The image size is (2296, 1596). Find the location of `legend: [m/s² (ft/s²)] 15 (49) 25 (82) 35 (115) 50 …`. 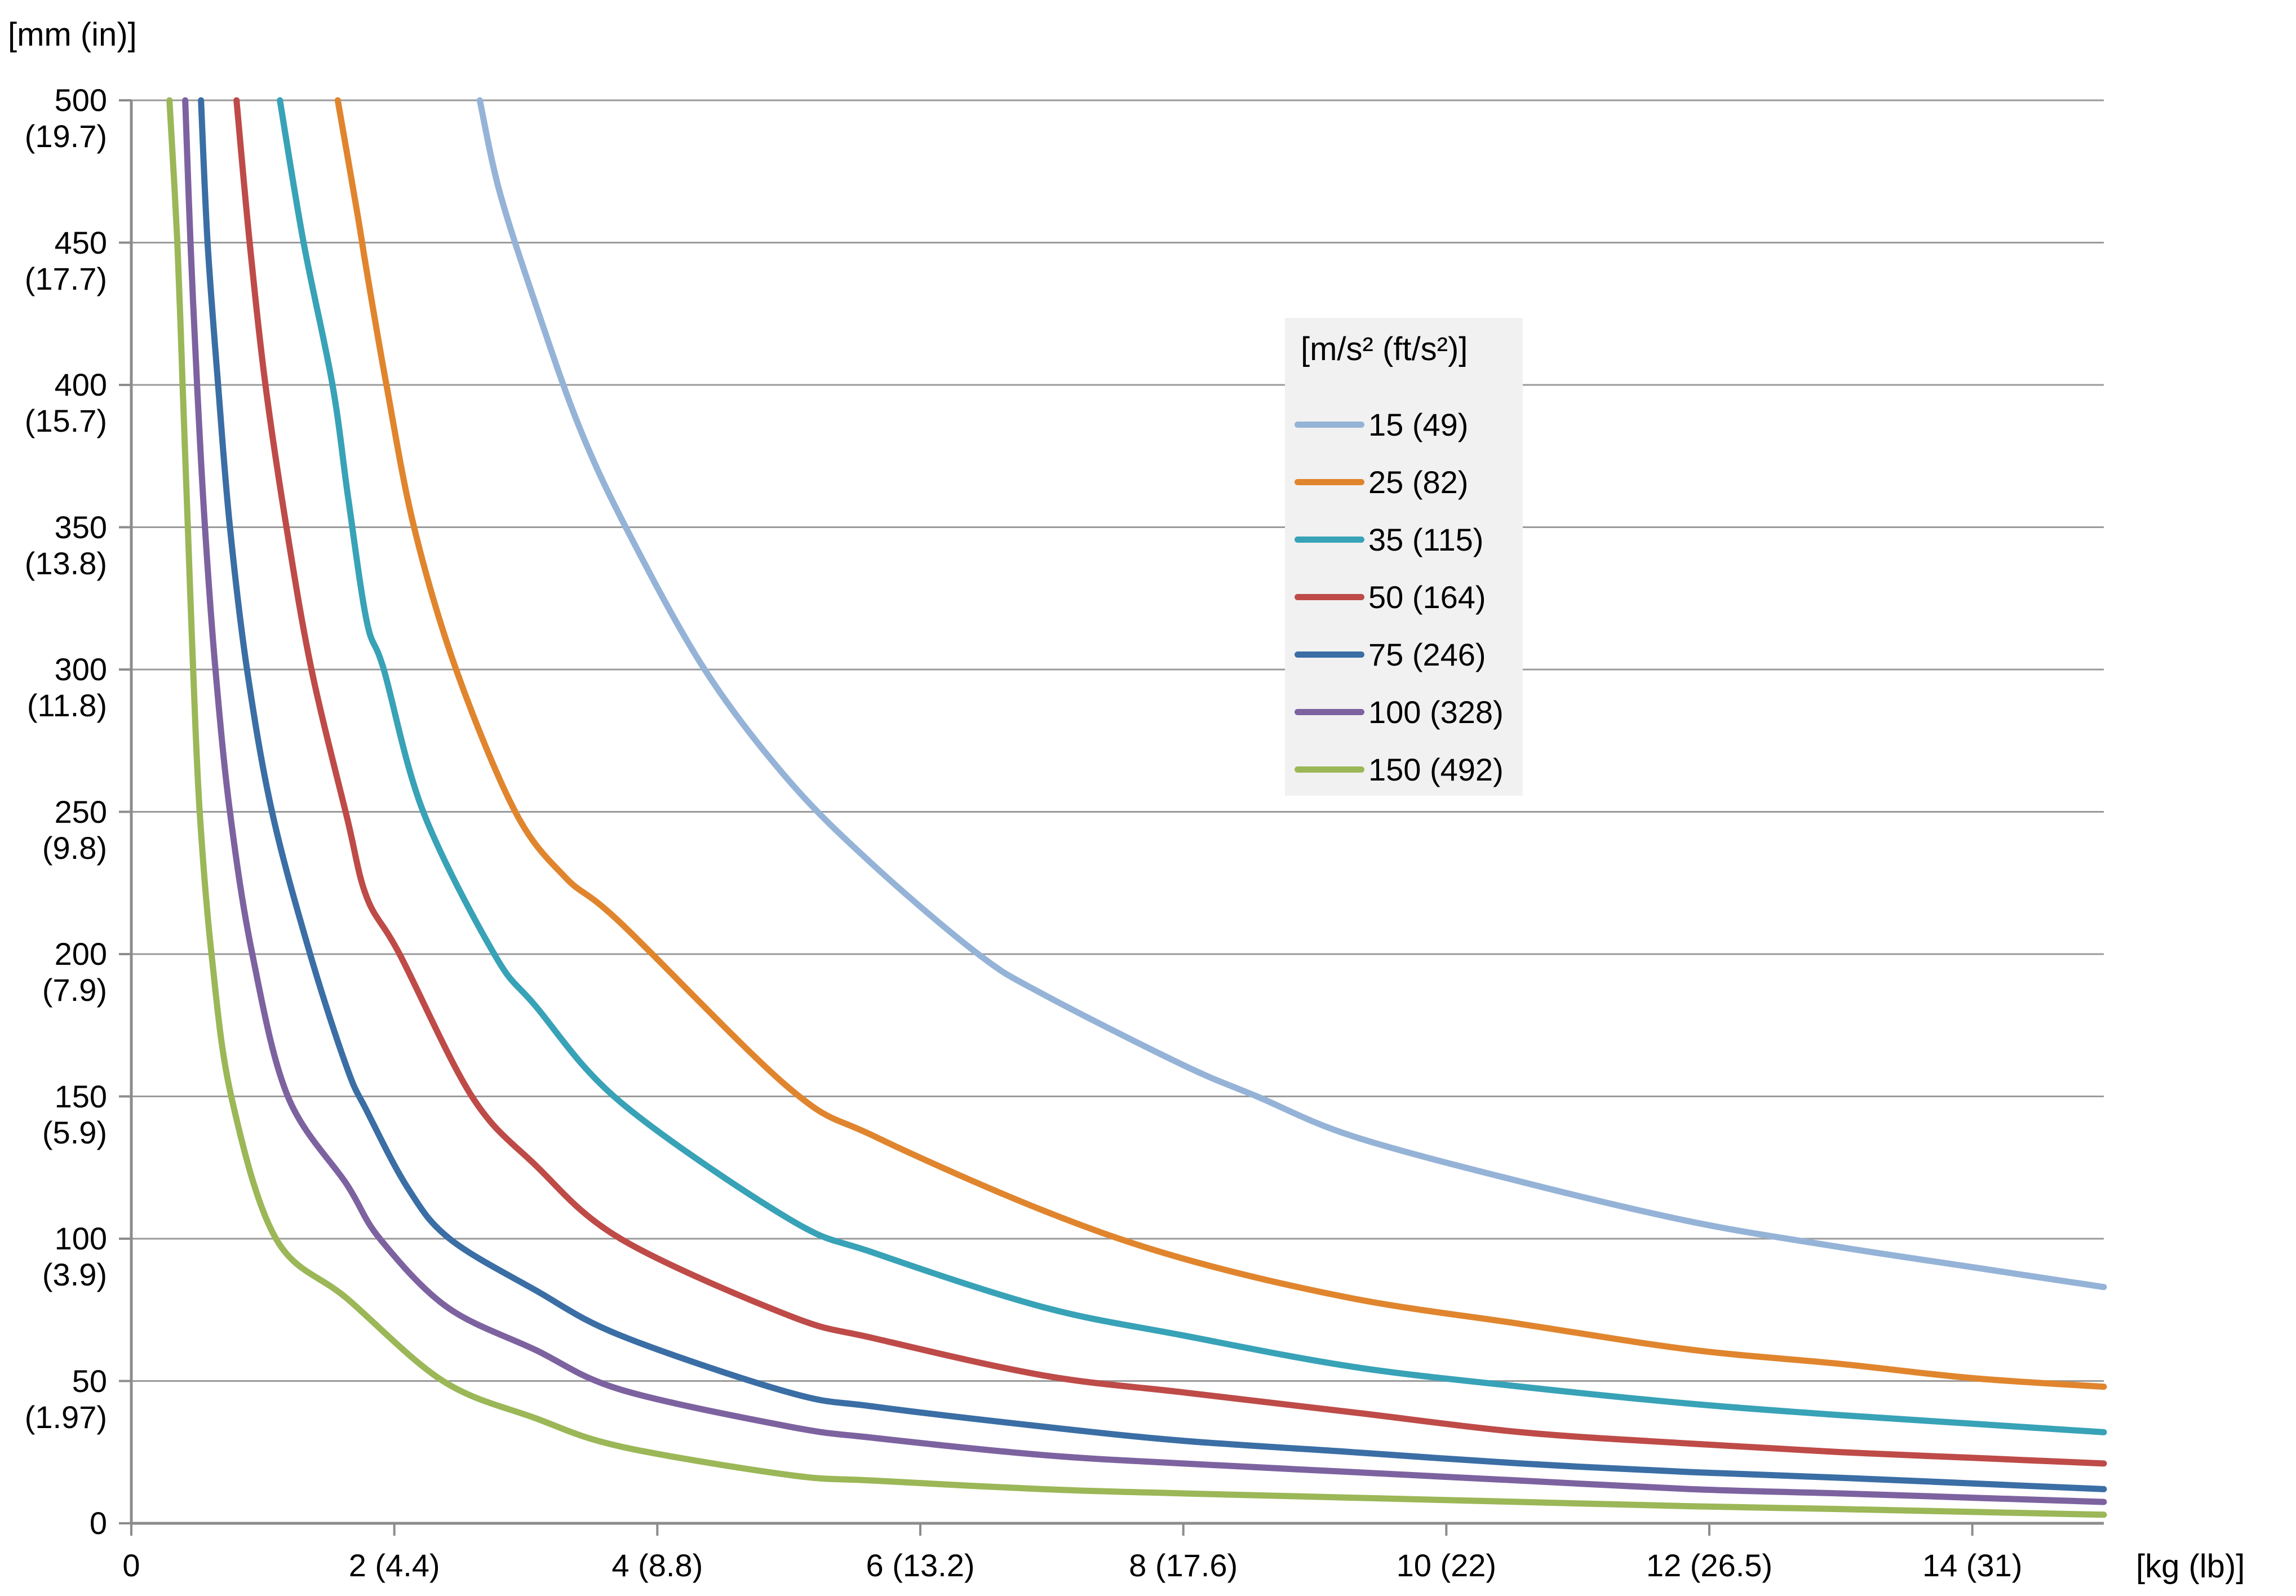

legend: [m/s² (ft/s²)] 15 (49) 25 (82) 35 (115) 50 … is located at coordinates (1404, 557).